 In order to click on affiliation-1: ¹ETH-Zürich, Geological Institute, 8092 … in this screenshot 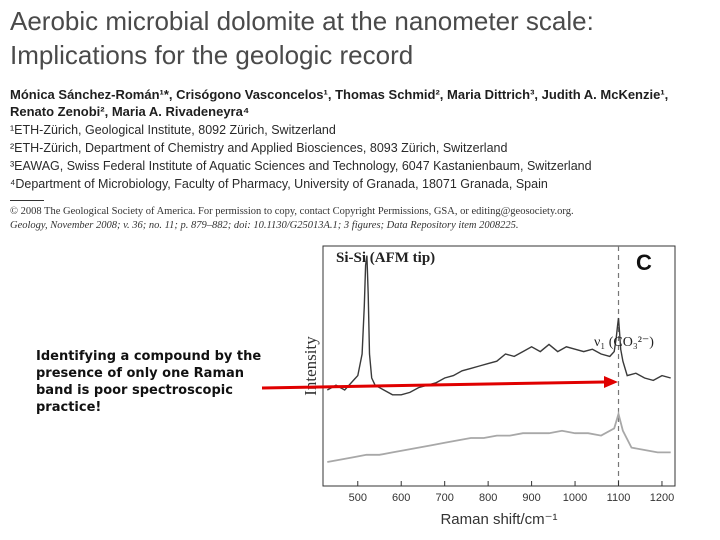, I will do `click(173, 130)`.